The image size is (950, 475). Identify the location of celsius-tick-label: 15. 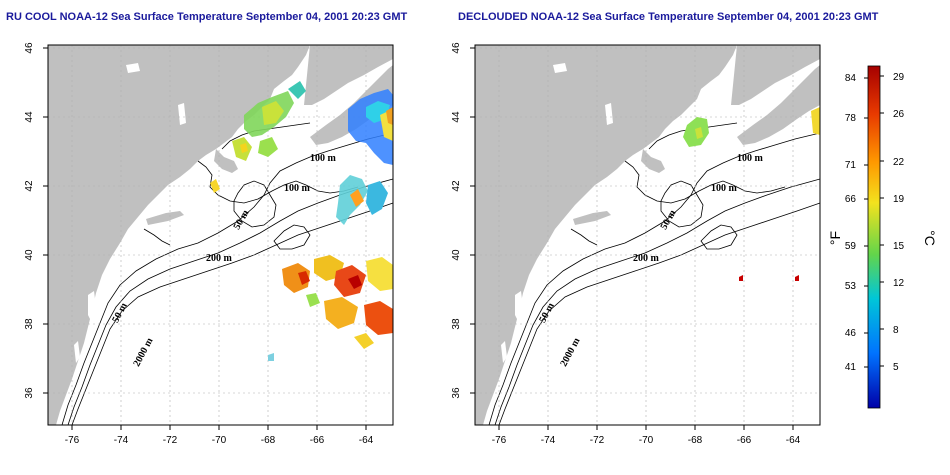
(899, 246).